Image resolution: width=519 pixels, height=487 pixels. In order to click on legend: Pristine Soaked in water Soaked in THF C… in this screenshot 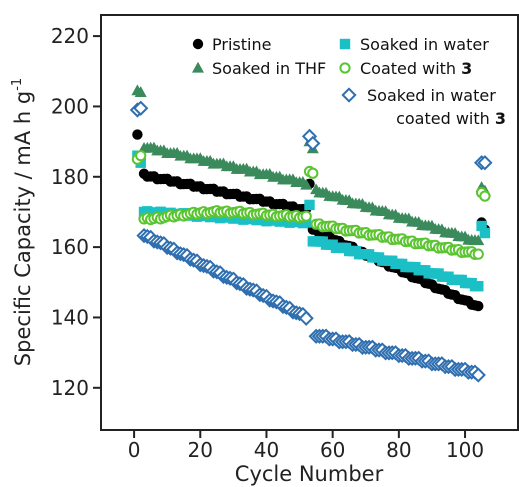, I will do `click(349, 81)`.